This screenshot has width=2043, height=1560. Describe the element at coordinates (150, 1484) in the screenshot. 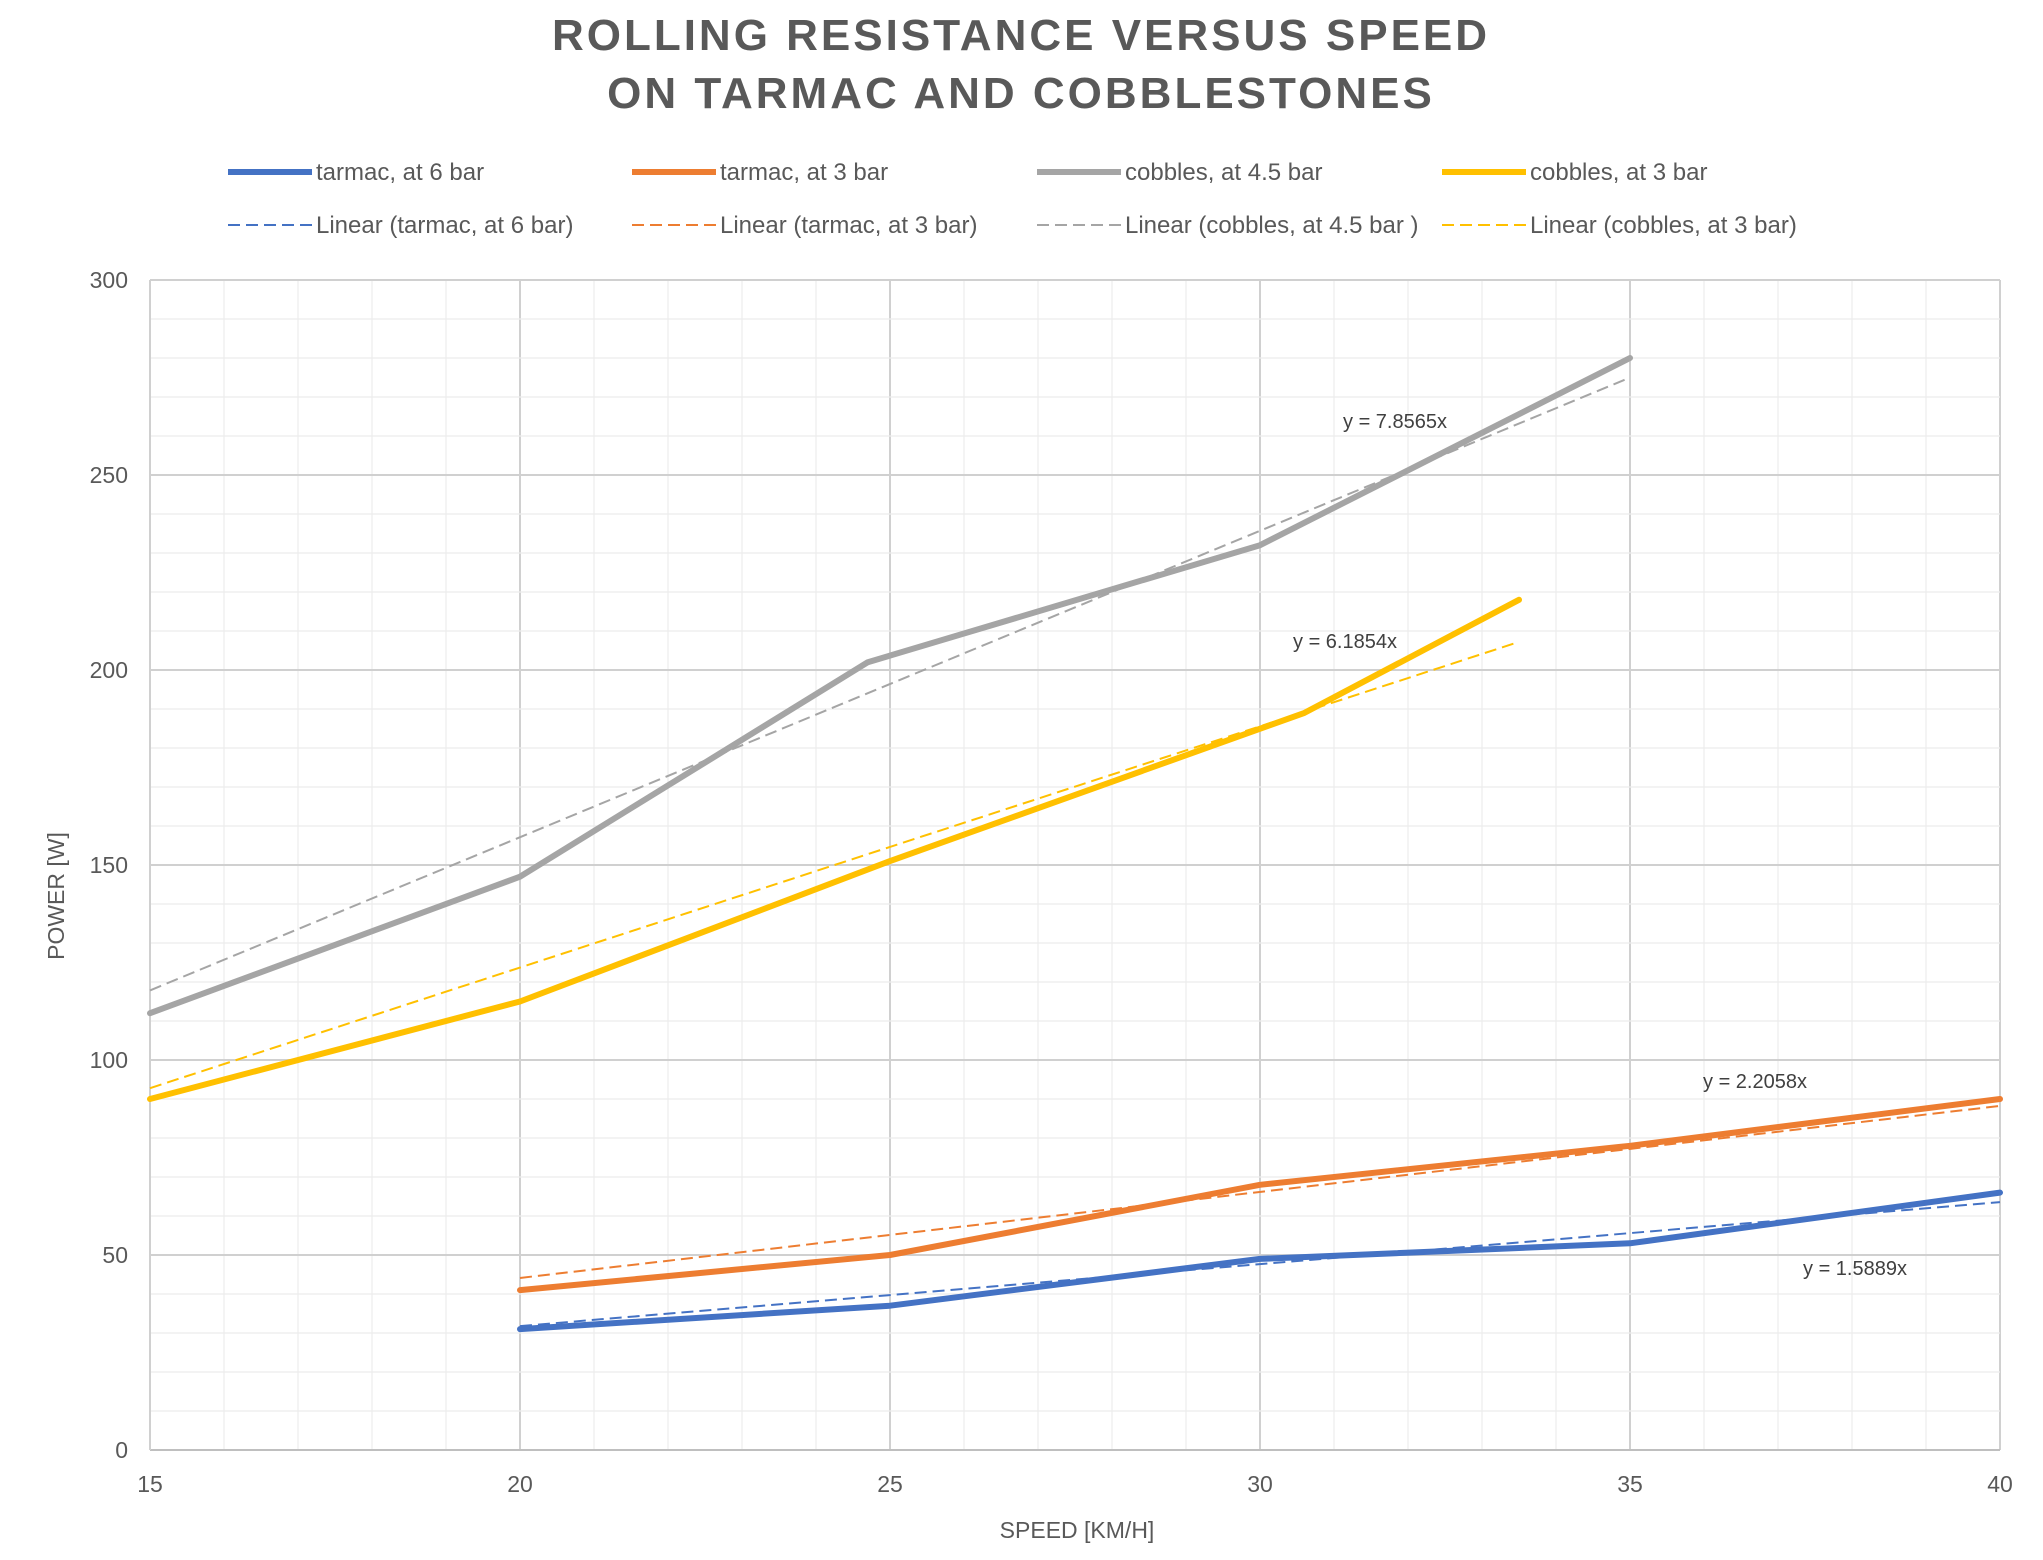

I see `x-tick-label: 15` at that location.